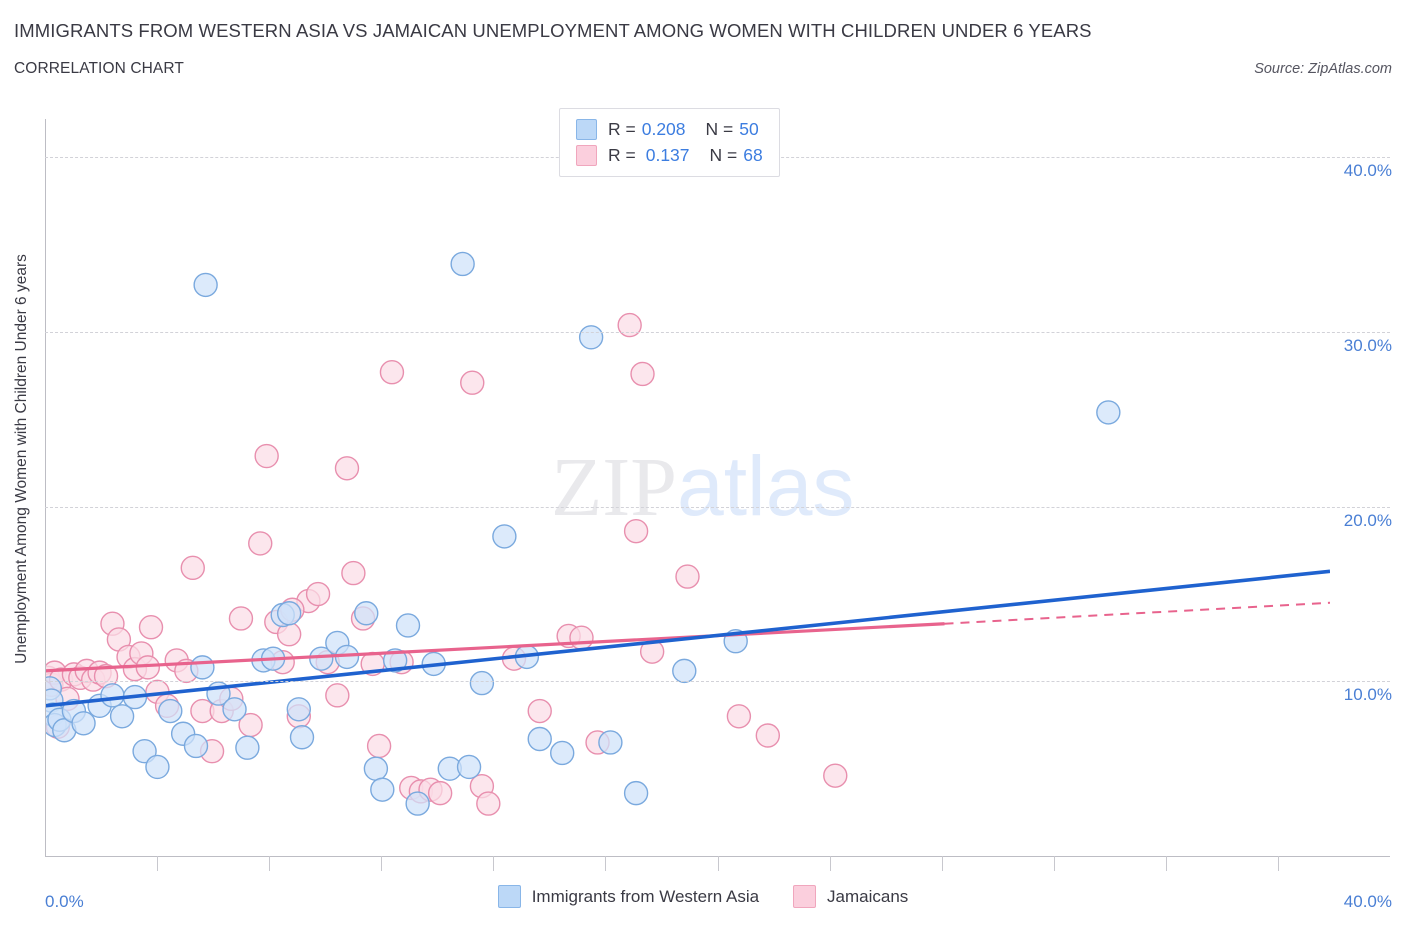  Describe the element at coordinates (45, 487) in the screenshot. I see `y-axis-line` at that location.